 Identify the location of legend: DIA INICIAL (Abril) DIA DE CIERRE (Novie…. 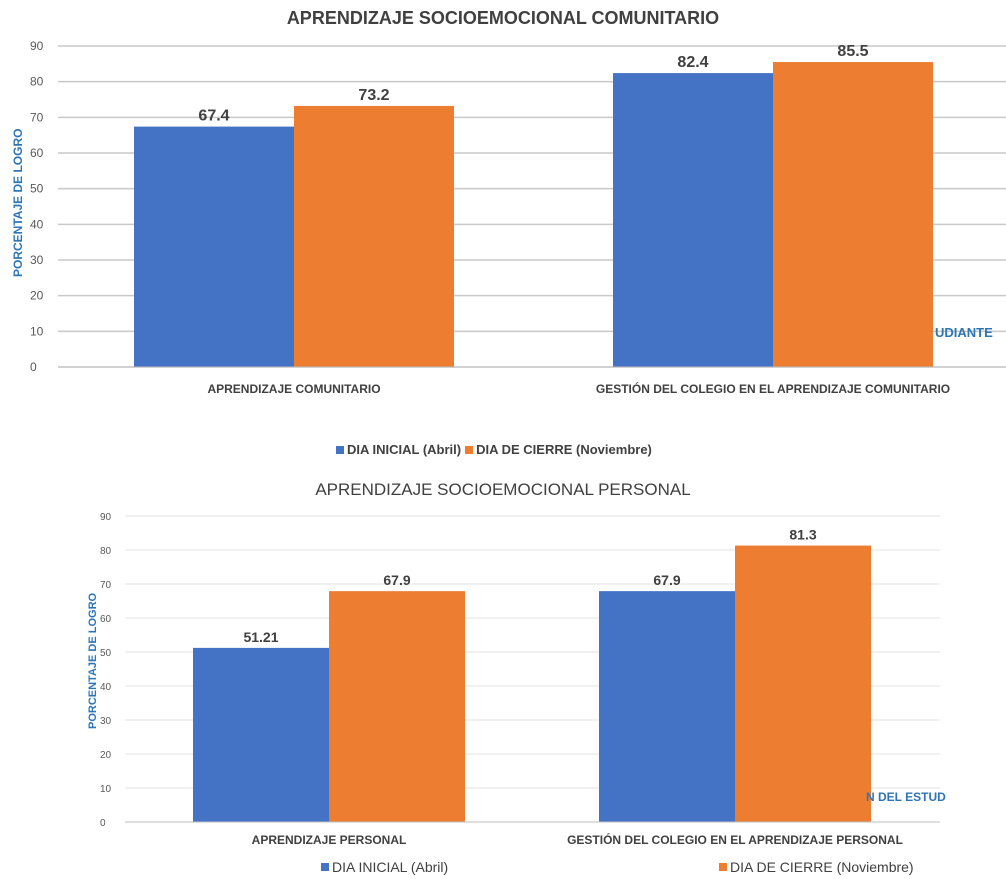
(496, 449).